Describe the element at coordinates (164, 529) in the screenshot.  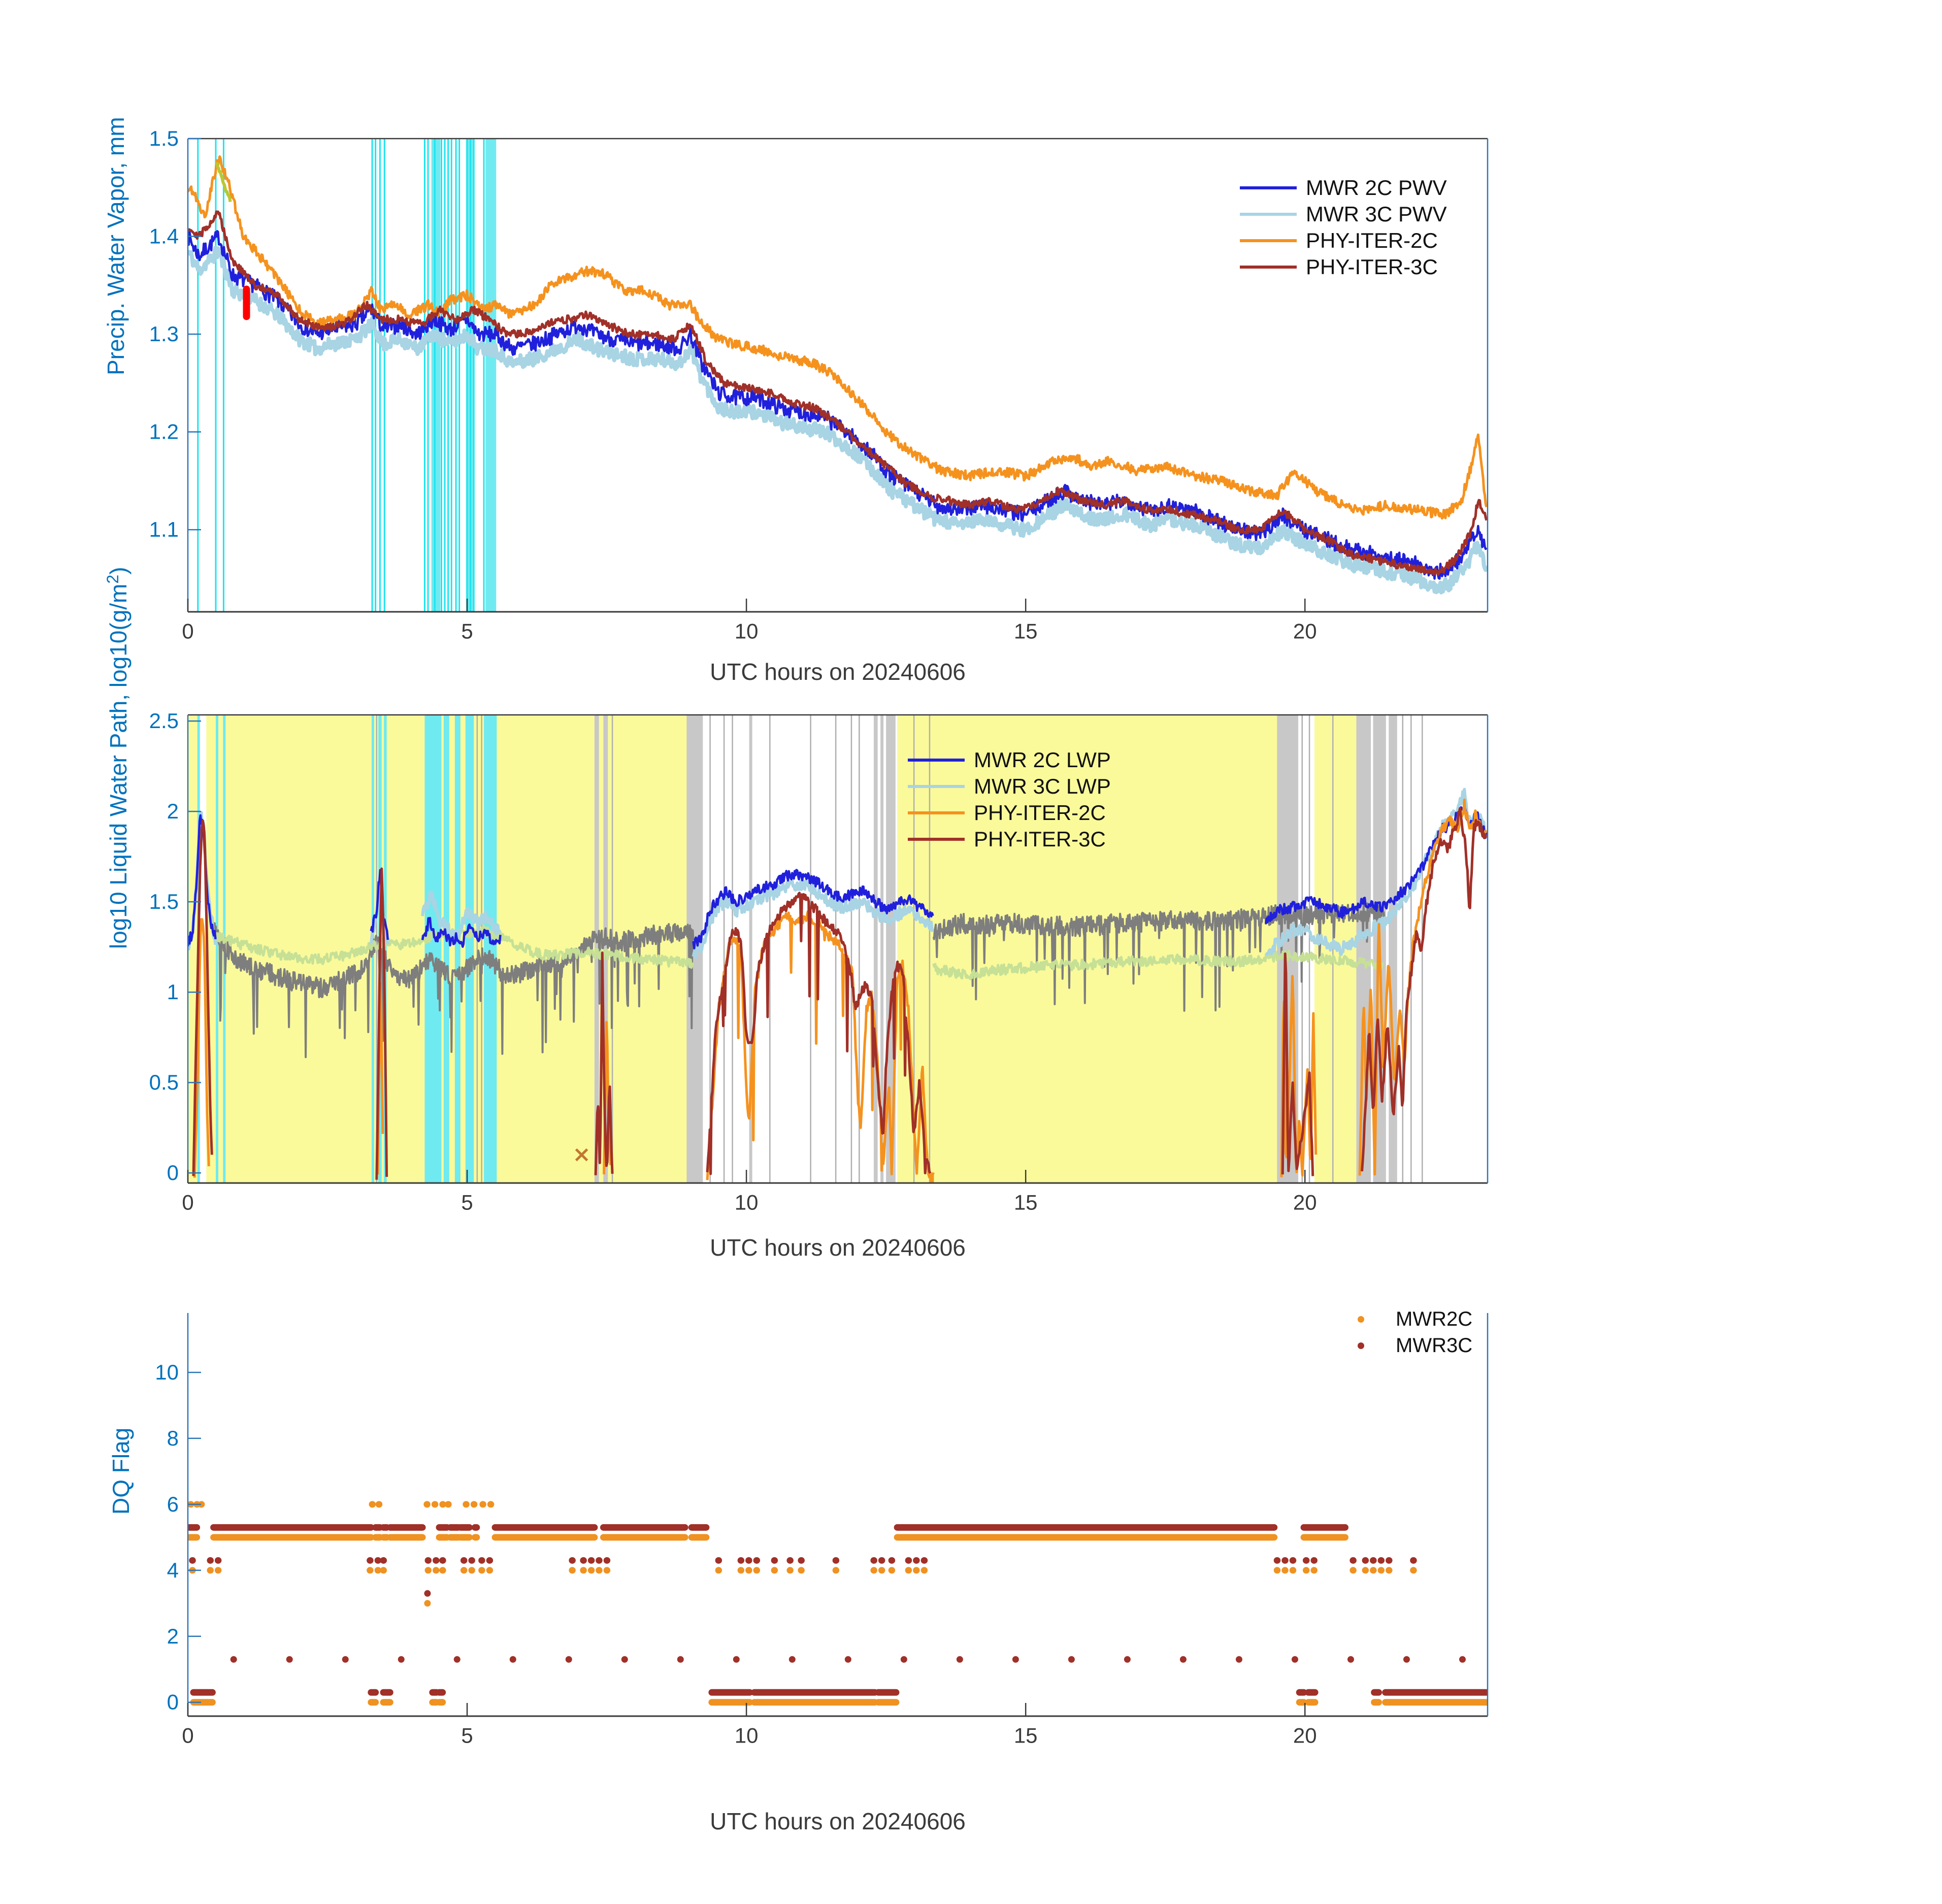
I see `pwv-y-tick-label: 1.1` at that location.